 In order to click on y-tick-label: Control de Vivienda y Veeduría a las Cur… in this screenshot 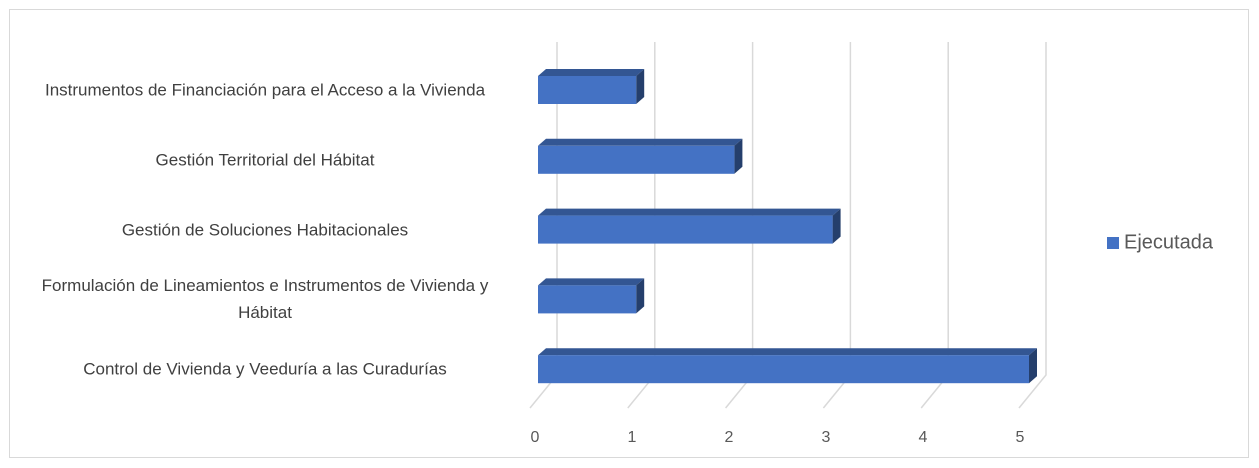, I will do `click(265, 369)`.